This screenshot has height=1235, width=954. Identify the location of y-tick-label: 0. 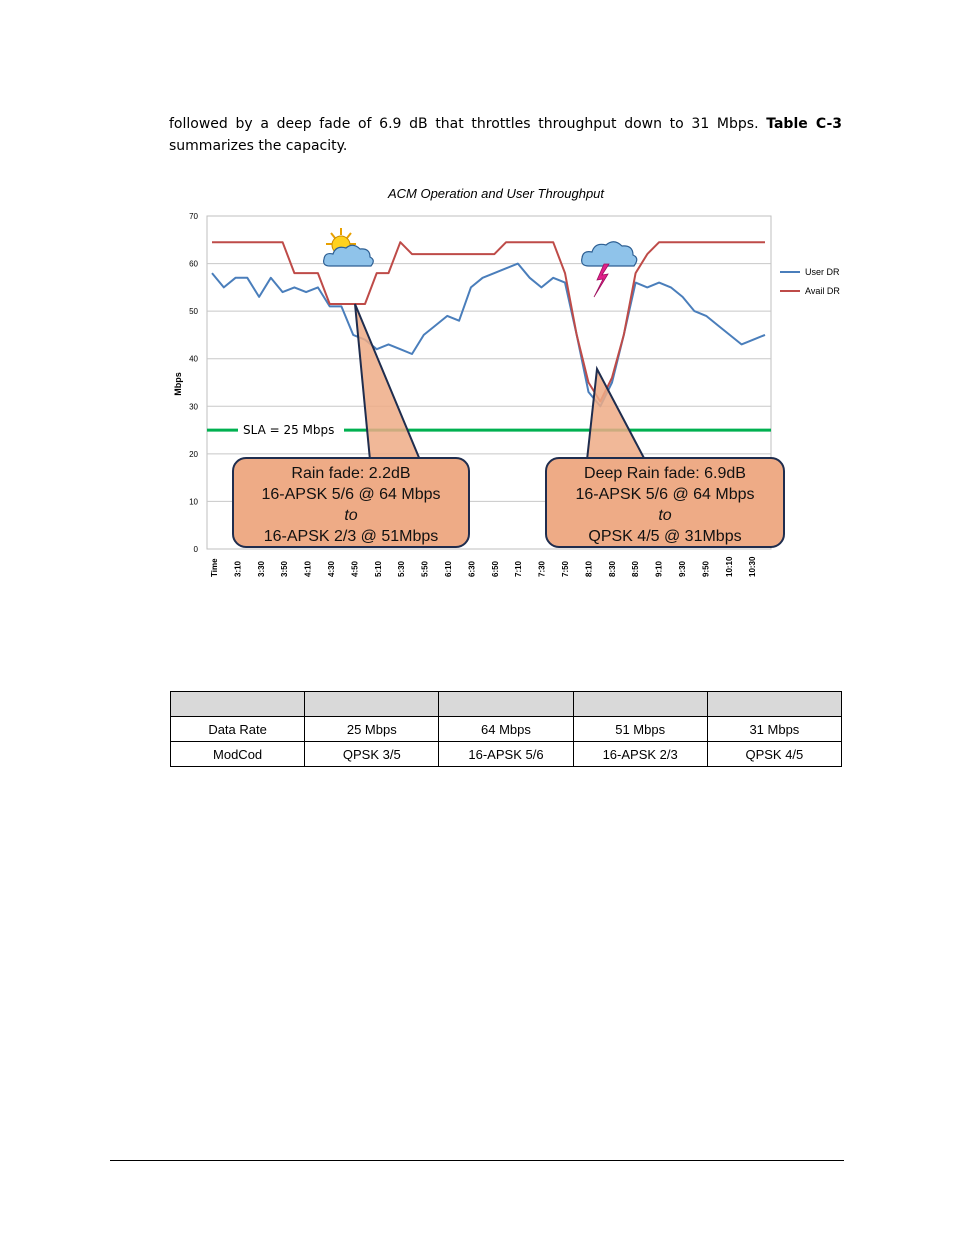
(196, 549).